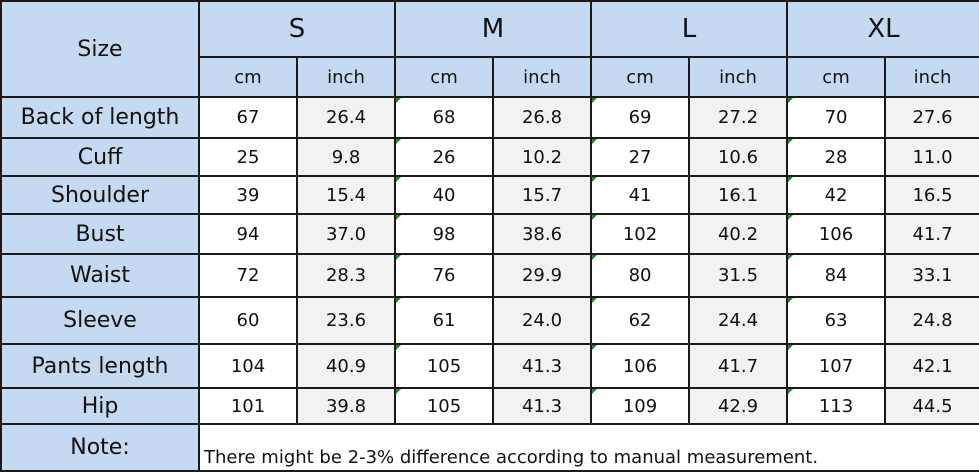 The height and width of the screenshot is (472, 979). What do you see at coordinates (836, 366) in the screenshot?
I see `value-cm: 107` at bounding box center [836, 366].